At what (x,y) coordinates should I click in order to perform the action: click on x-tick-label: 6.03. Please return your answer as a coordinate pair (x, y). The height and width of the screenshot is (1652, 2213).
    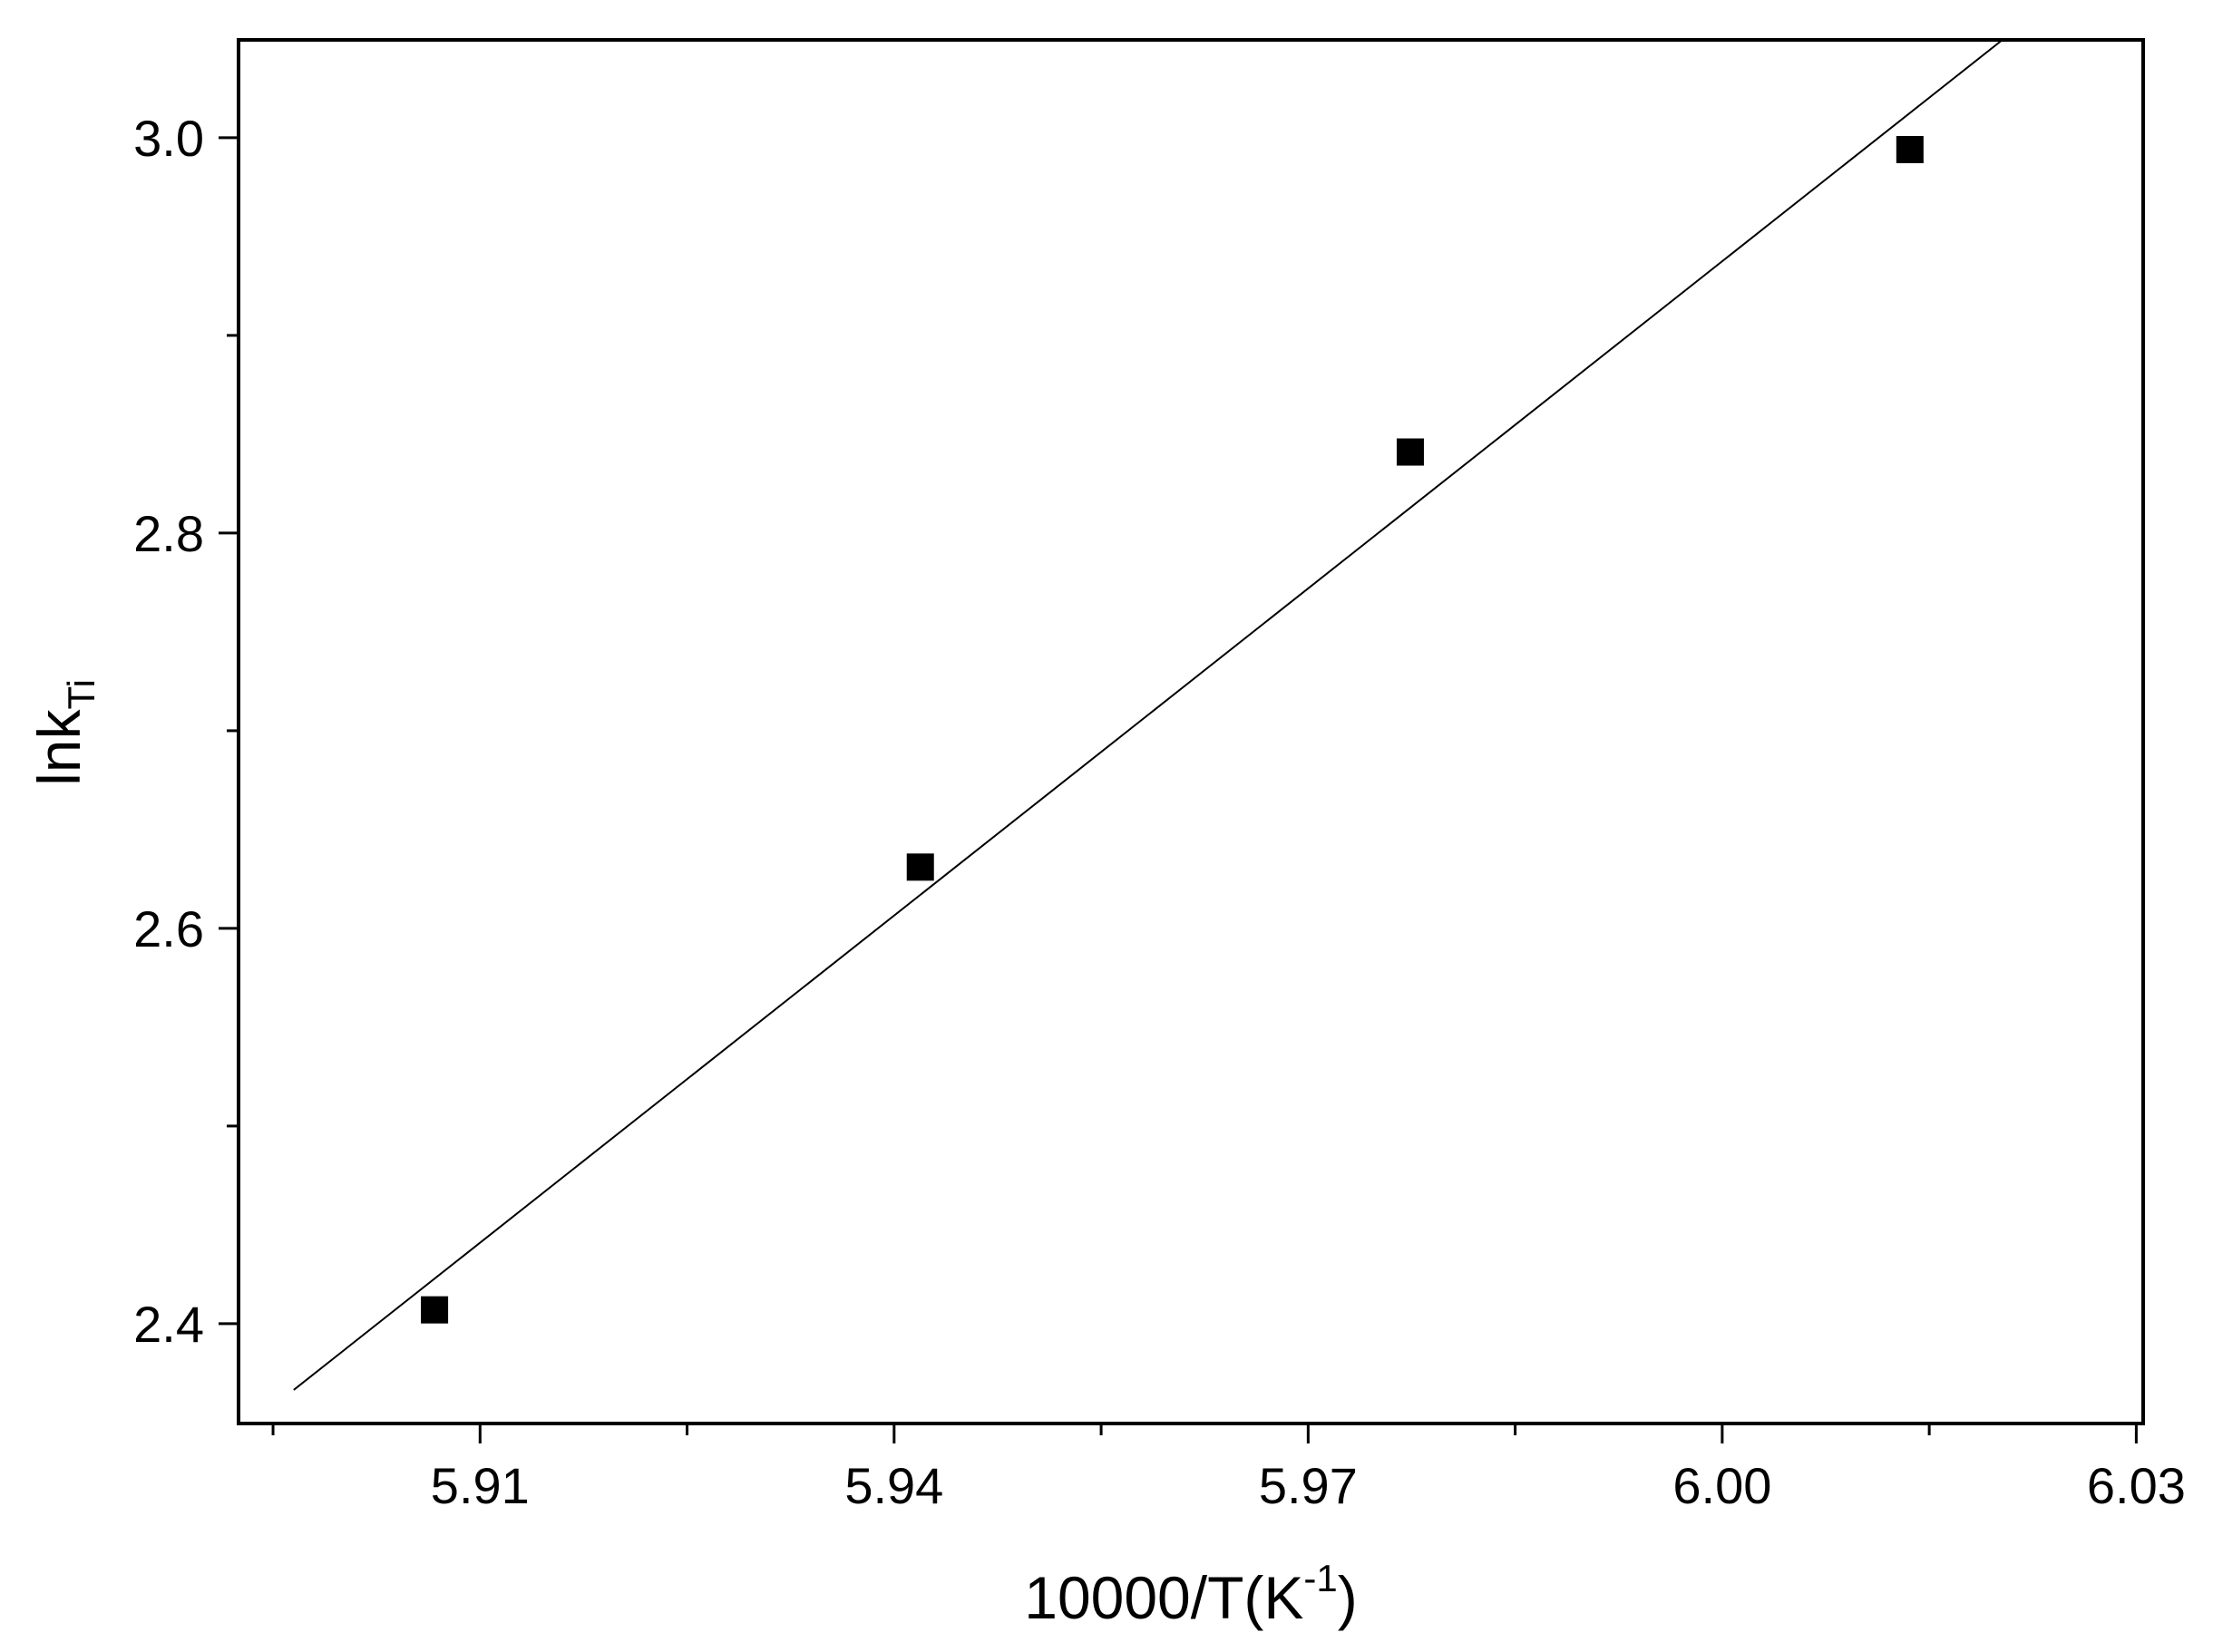
    Looking at the image, I should click on (2136, 1485).